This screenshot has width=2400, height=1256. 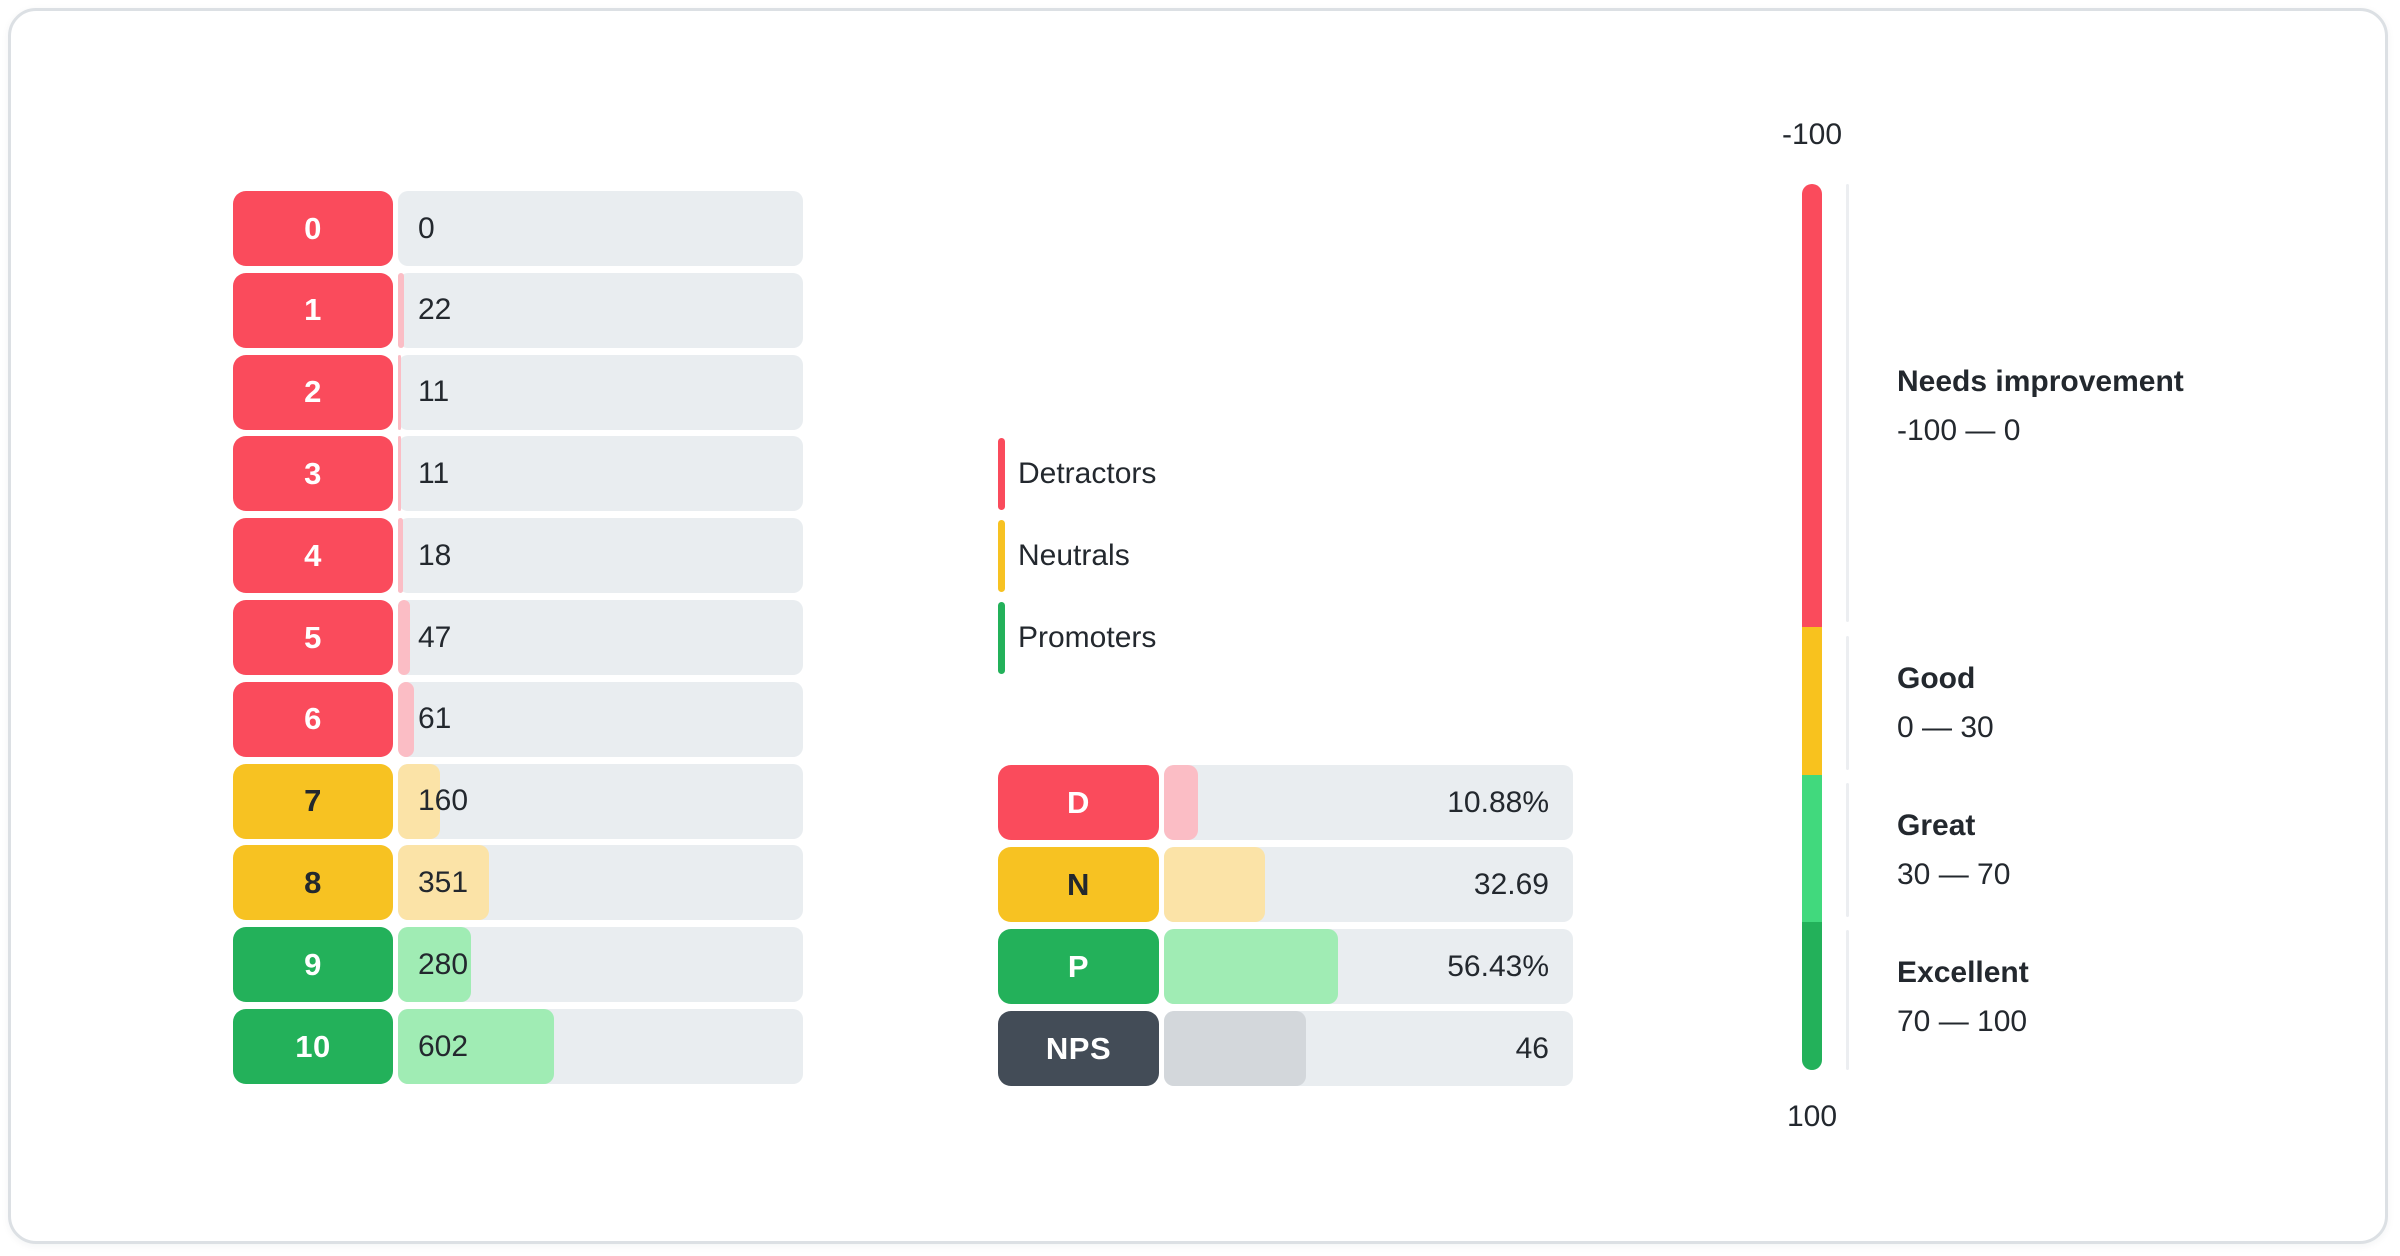 What do you see at coordinates (435, 637) in the screenshot?
I see `score-count: 47` at bounding box center [435, 637].